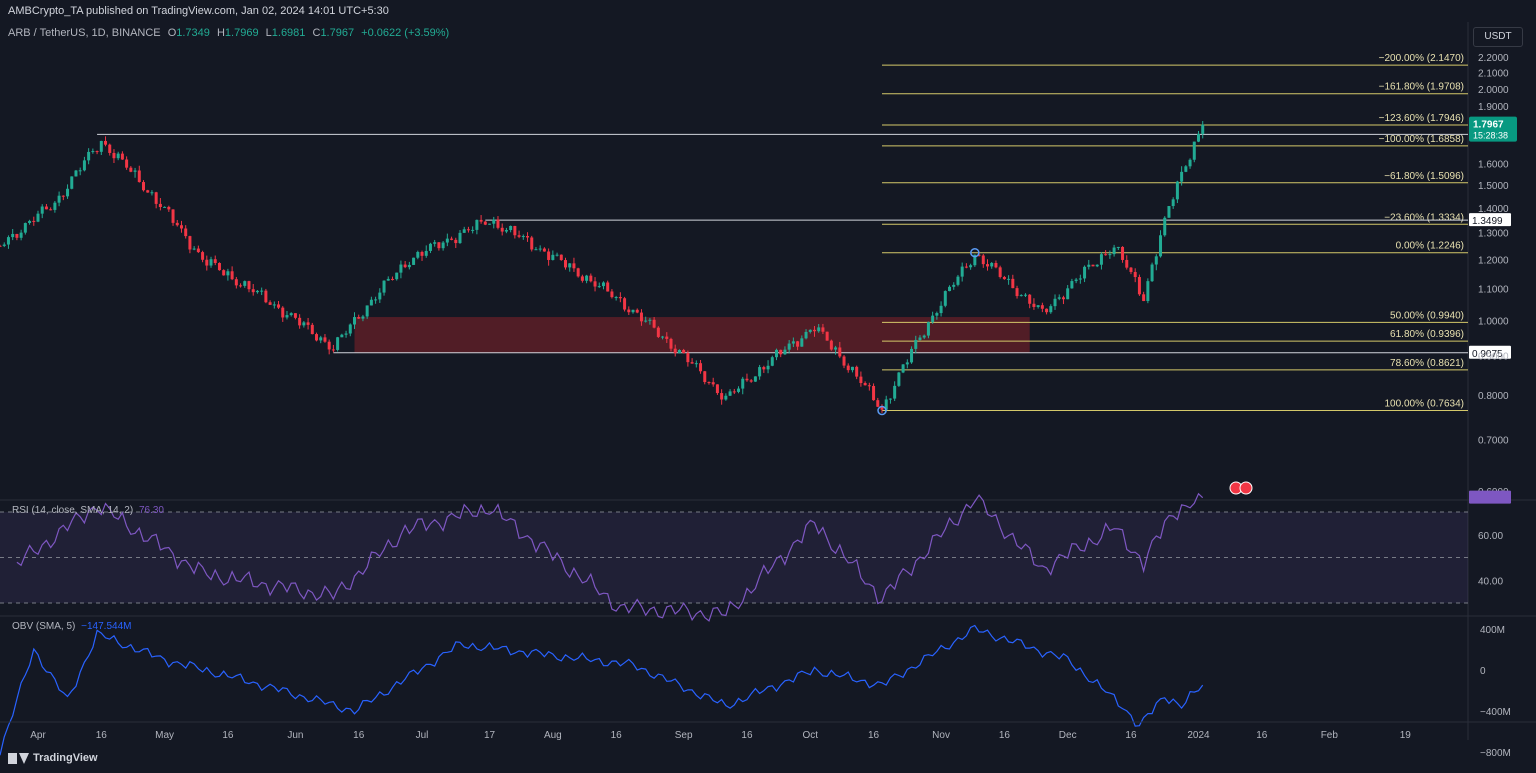 Image resolution: width=1536 pixels, height=773 pixels. Describe the element at coordinates (684, 735) in the screenshot. I see `time-axis-tick-label: Sep` at that location.